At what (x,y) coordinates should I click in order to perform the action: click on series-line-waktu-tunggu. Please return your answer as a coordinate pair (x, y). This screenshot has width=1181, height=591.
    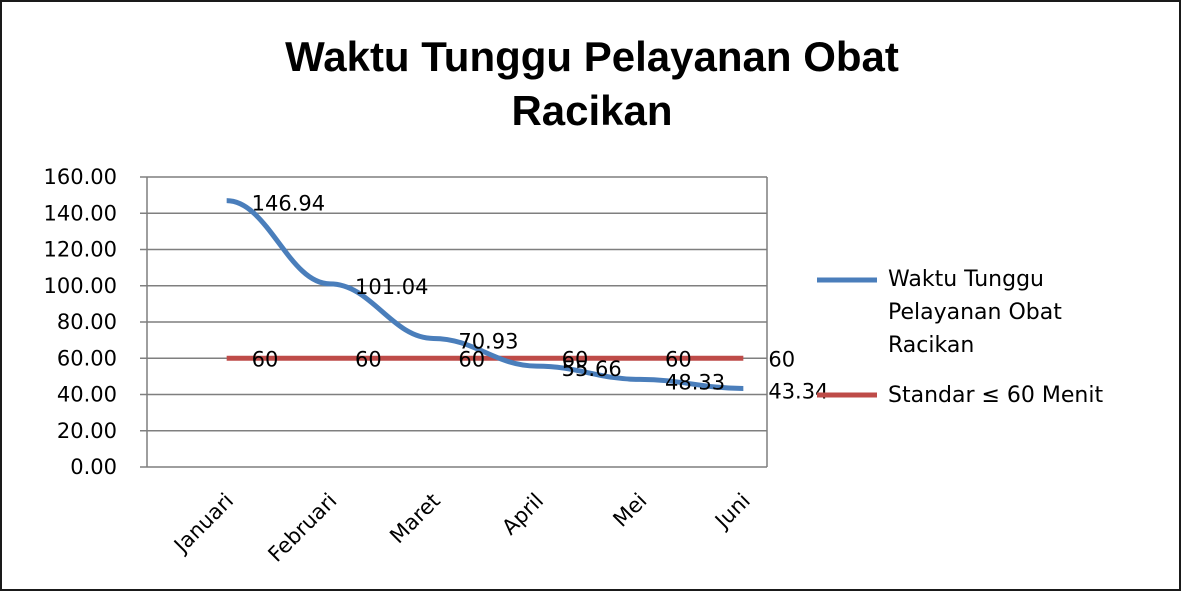
    Looking at the image, I should click on (485, 294).